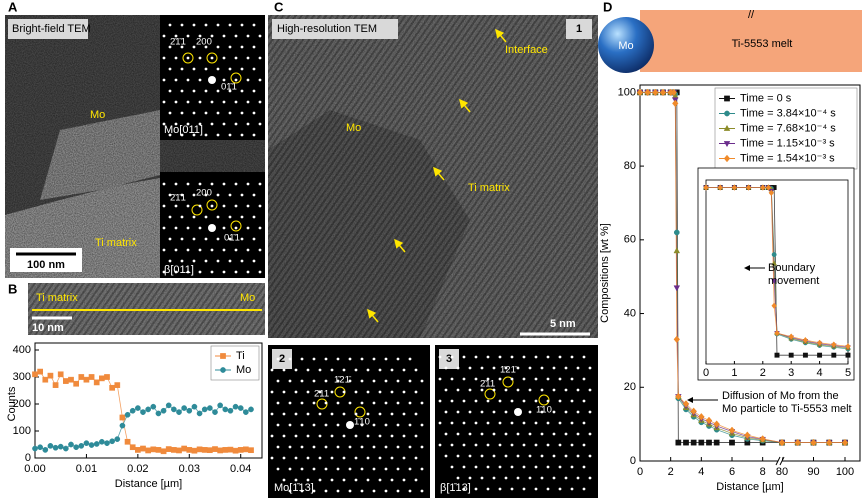 This screenshot has width=865, height=500. What do you see at coordinates (282, 359) in the screenshot?
I see `label-box` at bounding box center [282, 359].